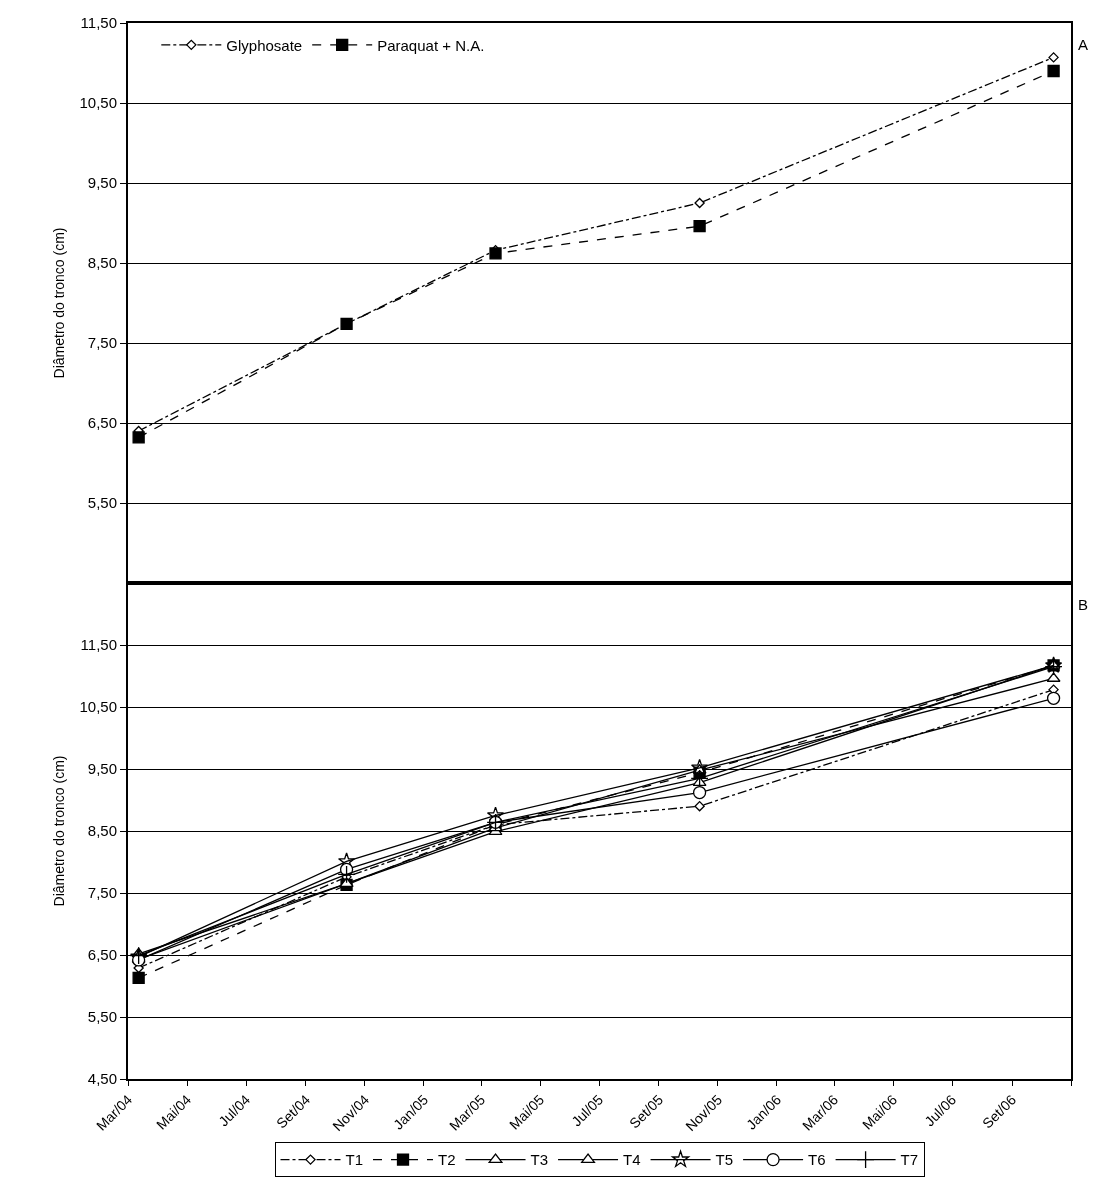  Describe the element at coordinates (817, 1160) in the screenshot. I see `legend-label: T6` at that location.